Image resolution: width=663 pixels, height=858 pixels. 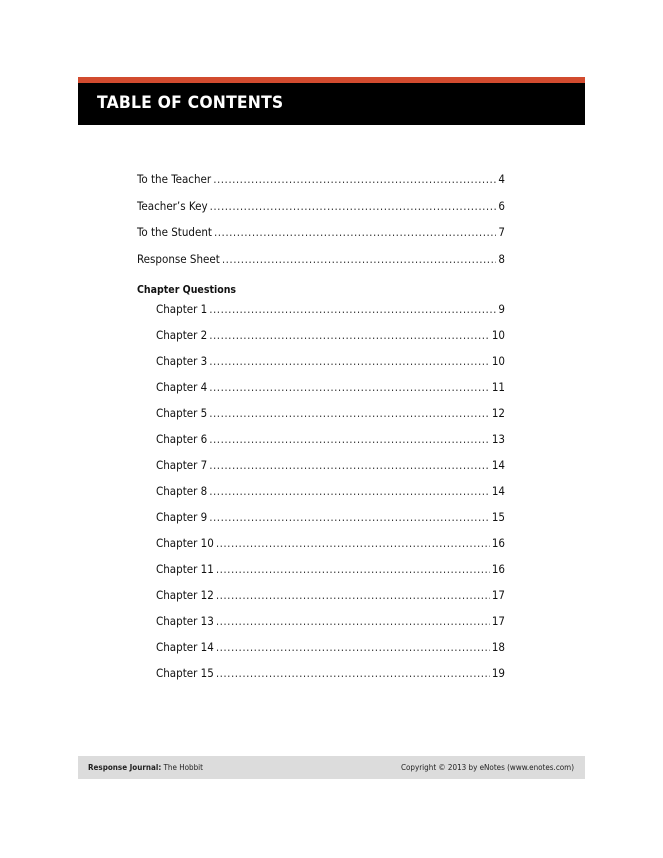 What do you see at coordinates (182, 465) in the screenshot?
I see `toc-entry-label: Chapter 7` at bounding box center [182, 465].